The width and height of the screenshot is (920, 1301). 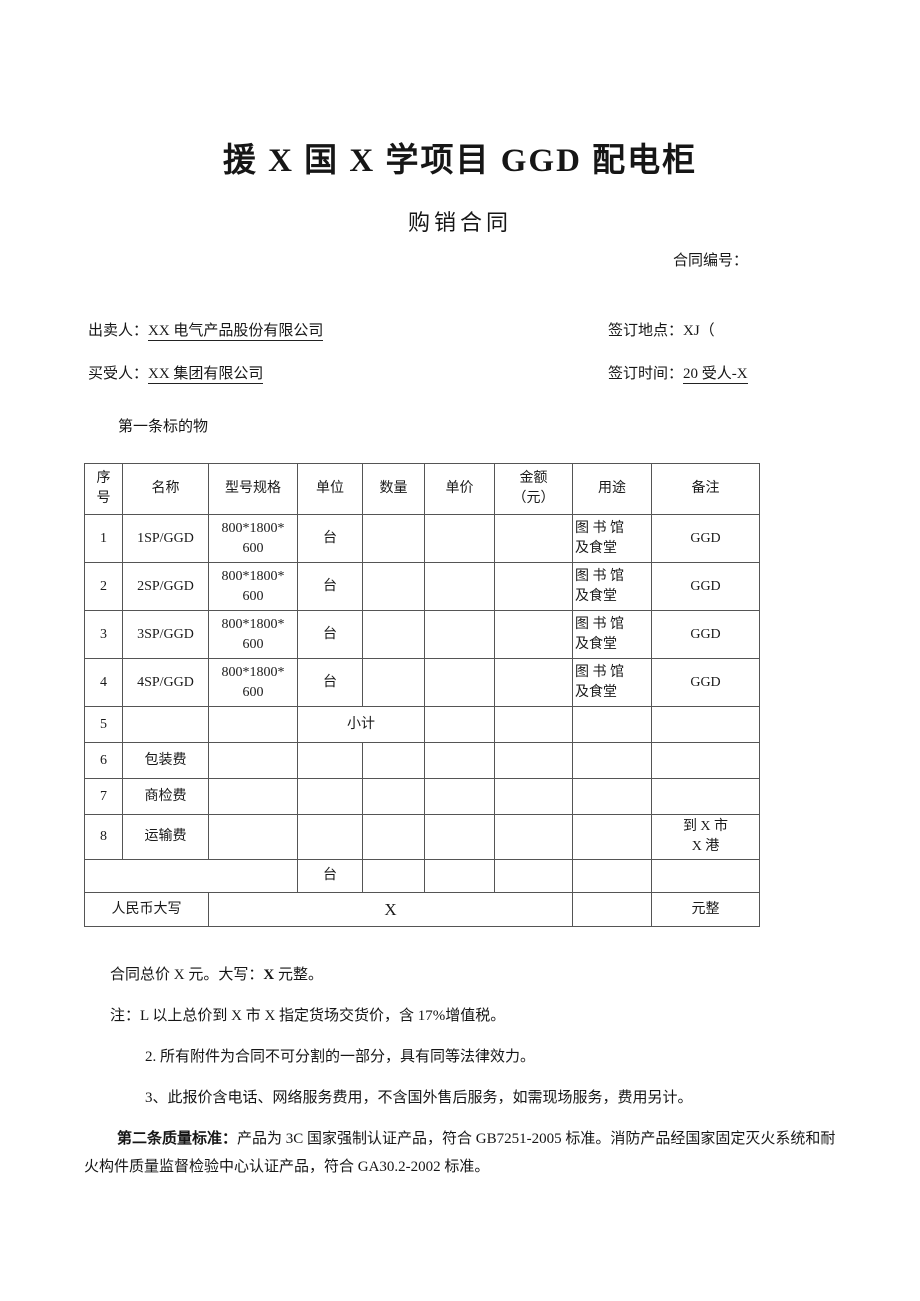 What do you see at coordinates (705, 837) in the screenshot?
I see `cell-remark-destination: 到 X 市 X 港` at bounding box center [705, 837].